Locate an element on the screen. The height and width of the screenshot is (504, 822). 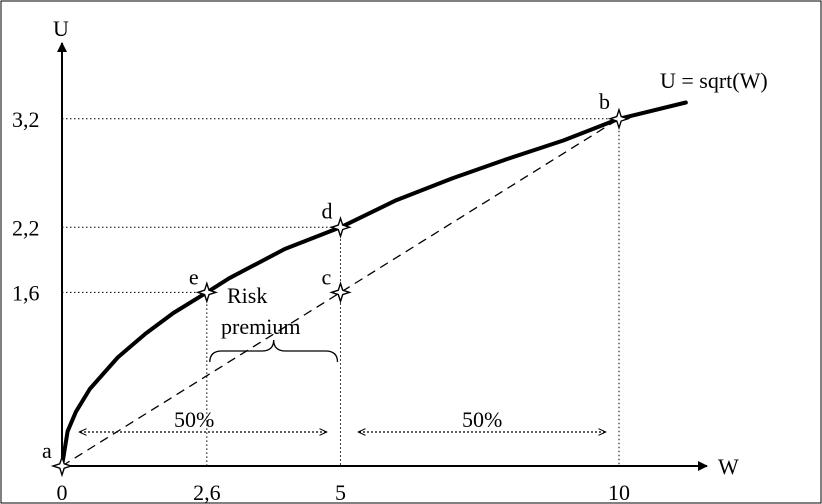
x-axis-label: W is located at coordinates (728, 466).